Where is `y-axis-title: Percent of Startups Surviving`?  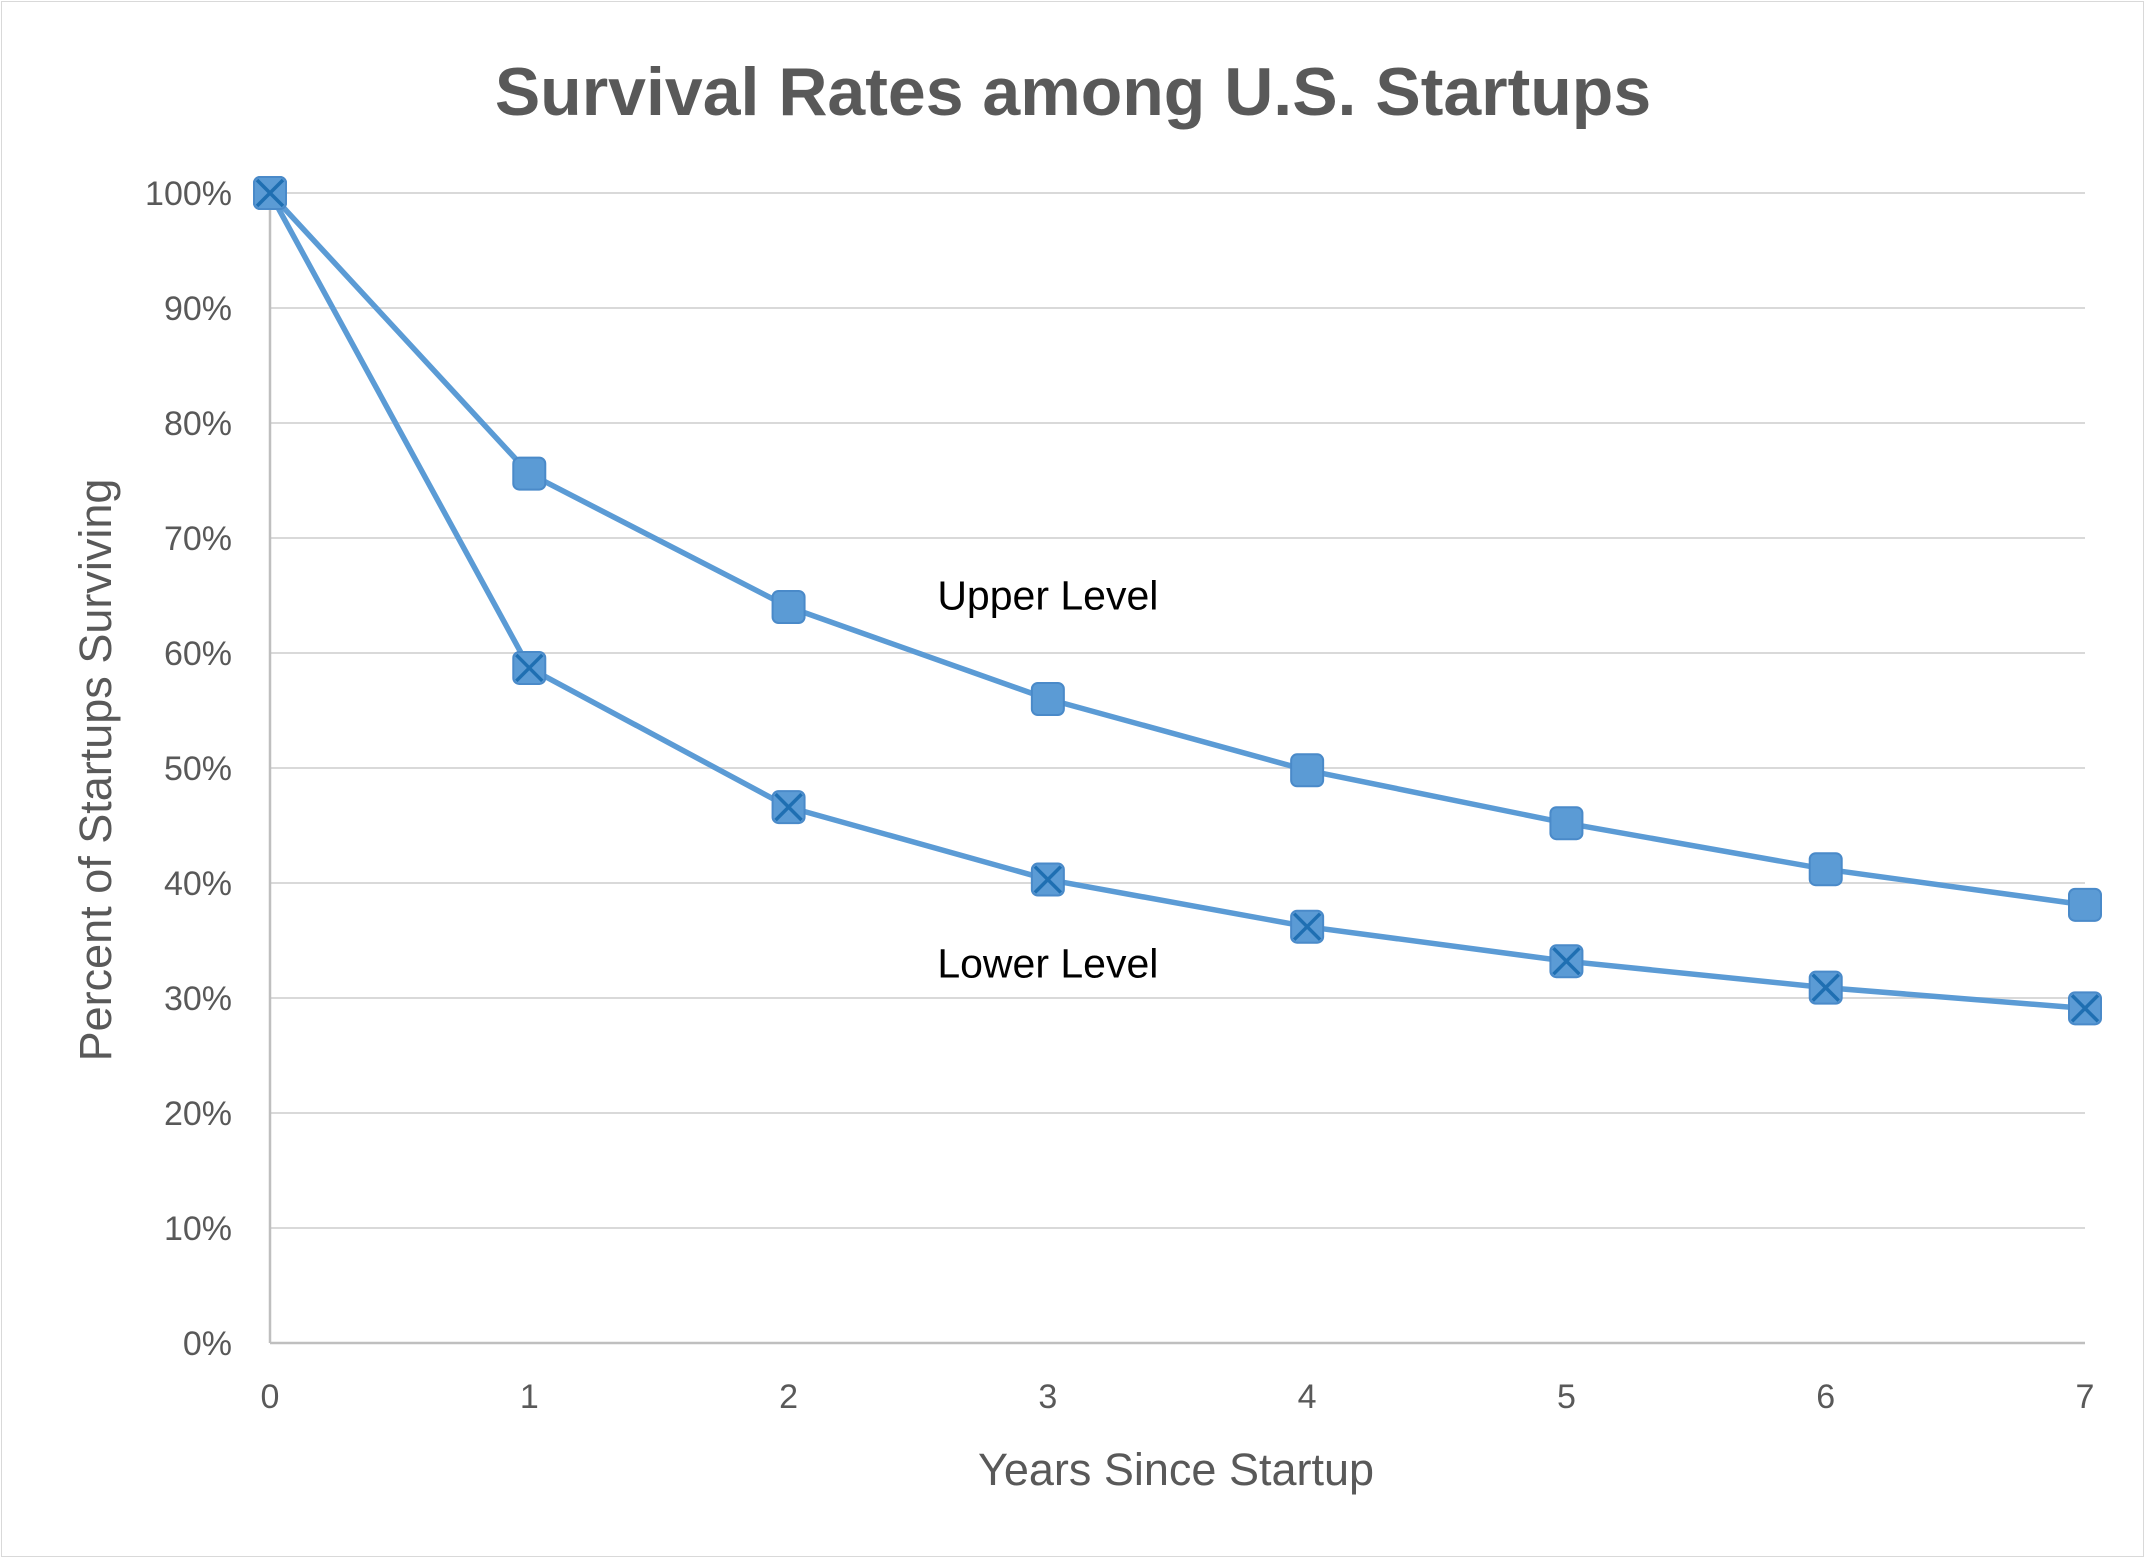
y-axis-title: Percent of Startups Surviving is located at coordinates (95, 770).